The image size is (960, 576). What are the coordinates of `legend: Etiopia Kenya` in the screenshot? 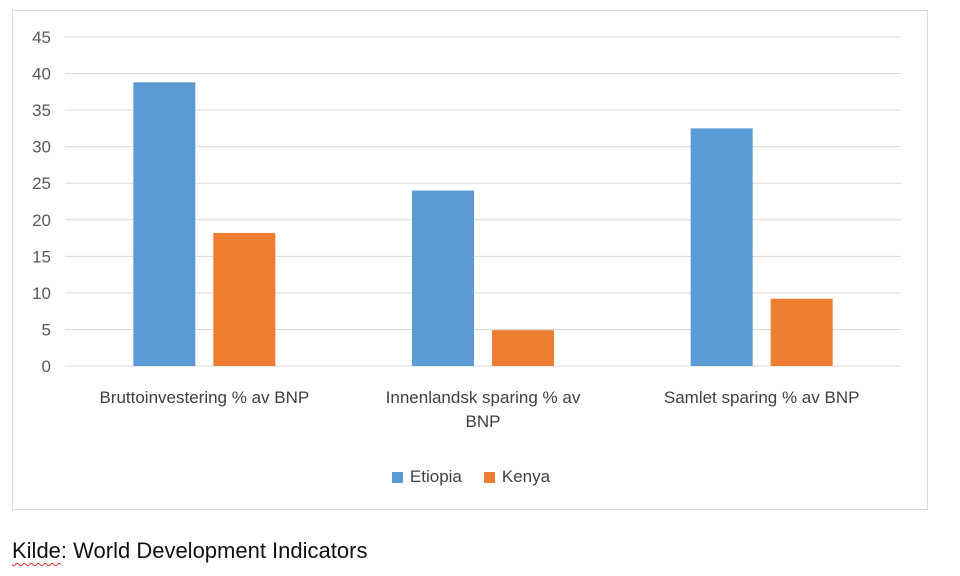 It's located at (471, 477).